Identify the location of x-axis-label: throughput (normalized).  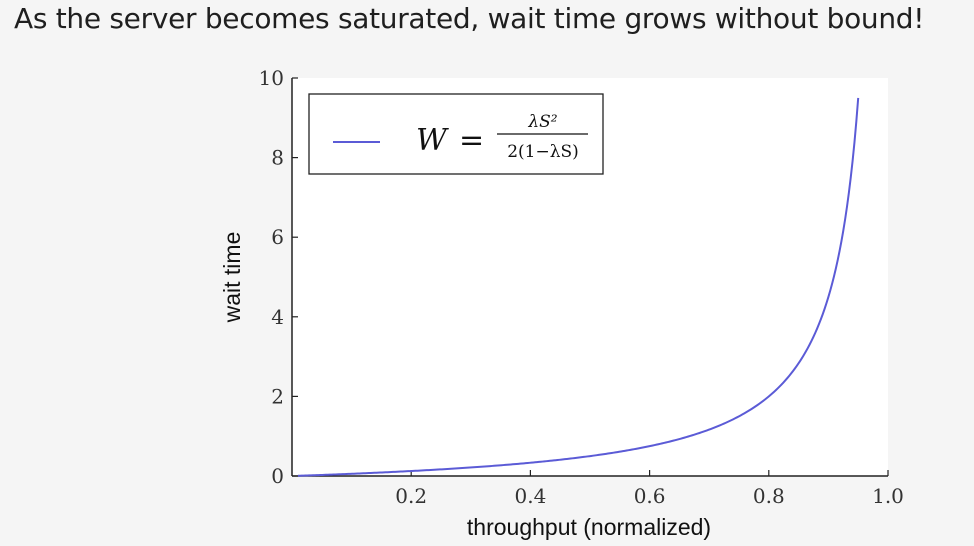
(589, 527).